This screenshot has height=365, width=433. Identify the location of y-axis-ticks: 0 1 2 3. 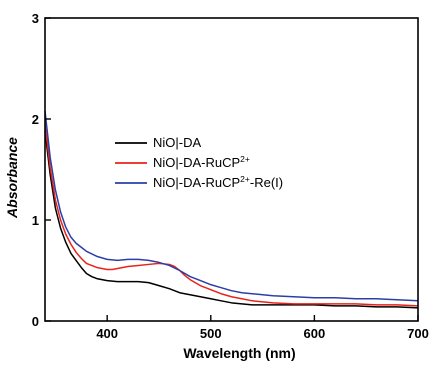
(41, 170).